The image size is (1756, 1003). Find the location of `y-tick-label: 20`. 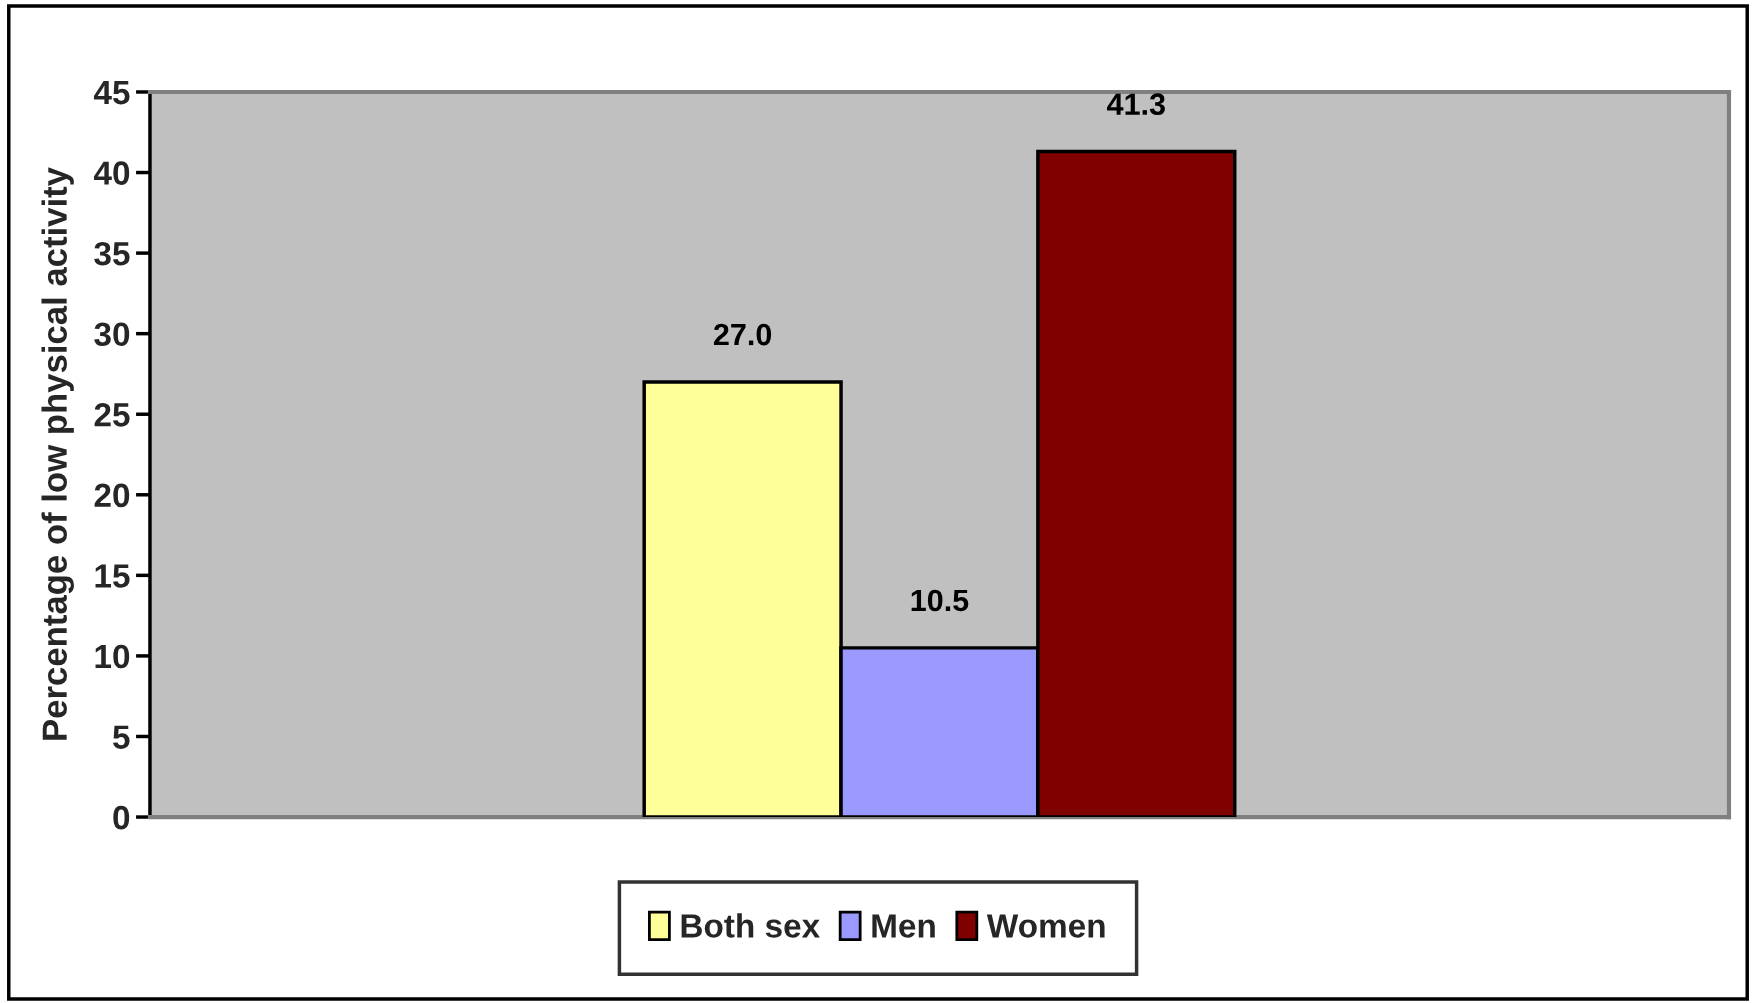

y-tick-label: 20 is located at coordinates (112, 495).